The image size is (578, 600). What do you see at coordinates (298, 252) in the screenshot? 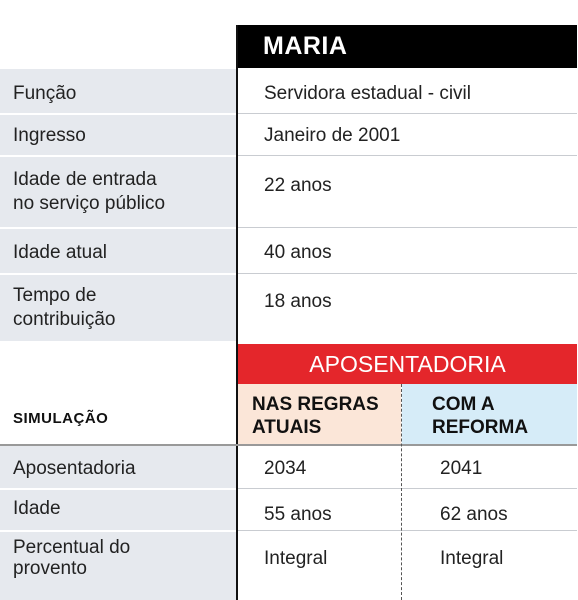
I see `row-value: 40 anos` at bounding box center [298, 252].